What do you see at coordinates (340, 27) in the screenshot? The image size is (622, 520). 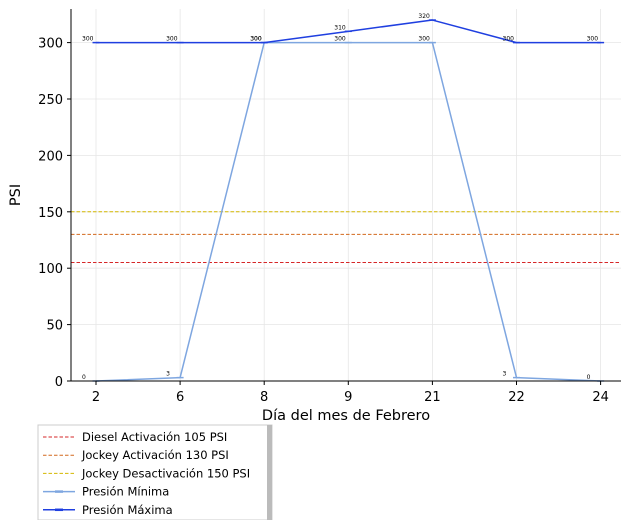 I see `data-label: 310` at bounding box center [340, 27].